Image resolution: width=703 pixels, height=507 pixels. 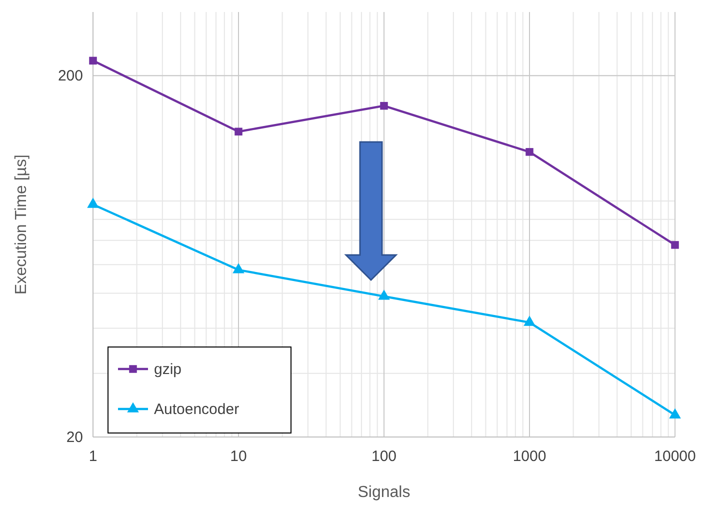 I want to click on y-tick-label: 200, so click(x=70, y=76).